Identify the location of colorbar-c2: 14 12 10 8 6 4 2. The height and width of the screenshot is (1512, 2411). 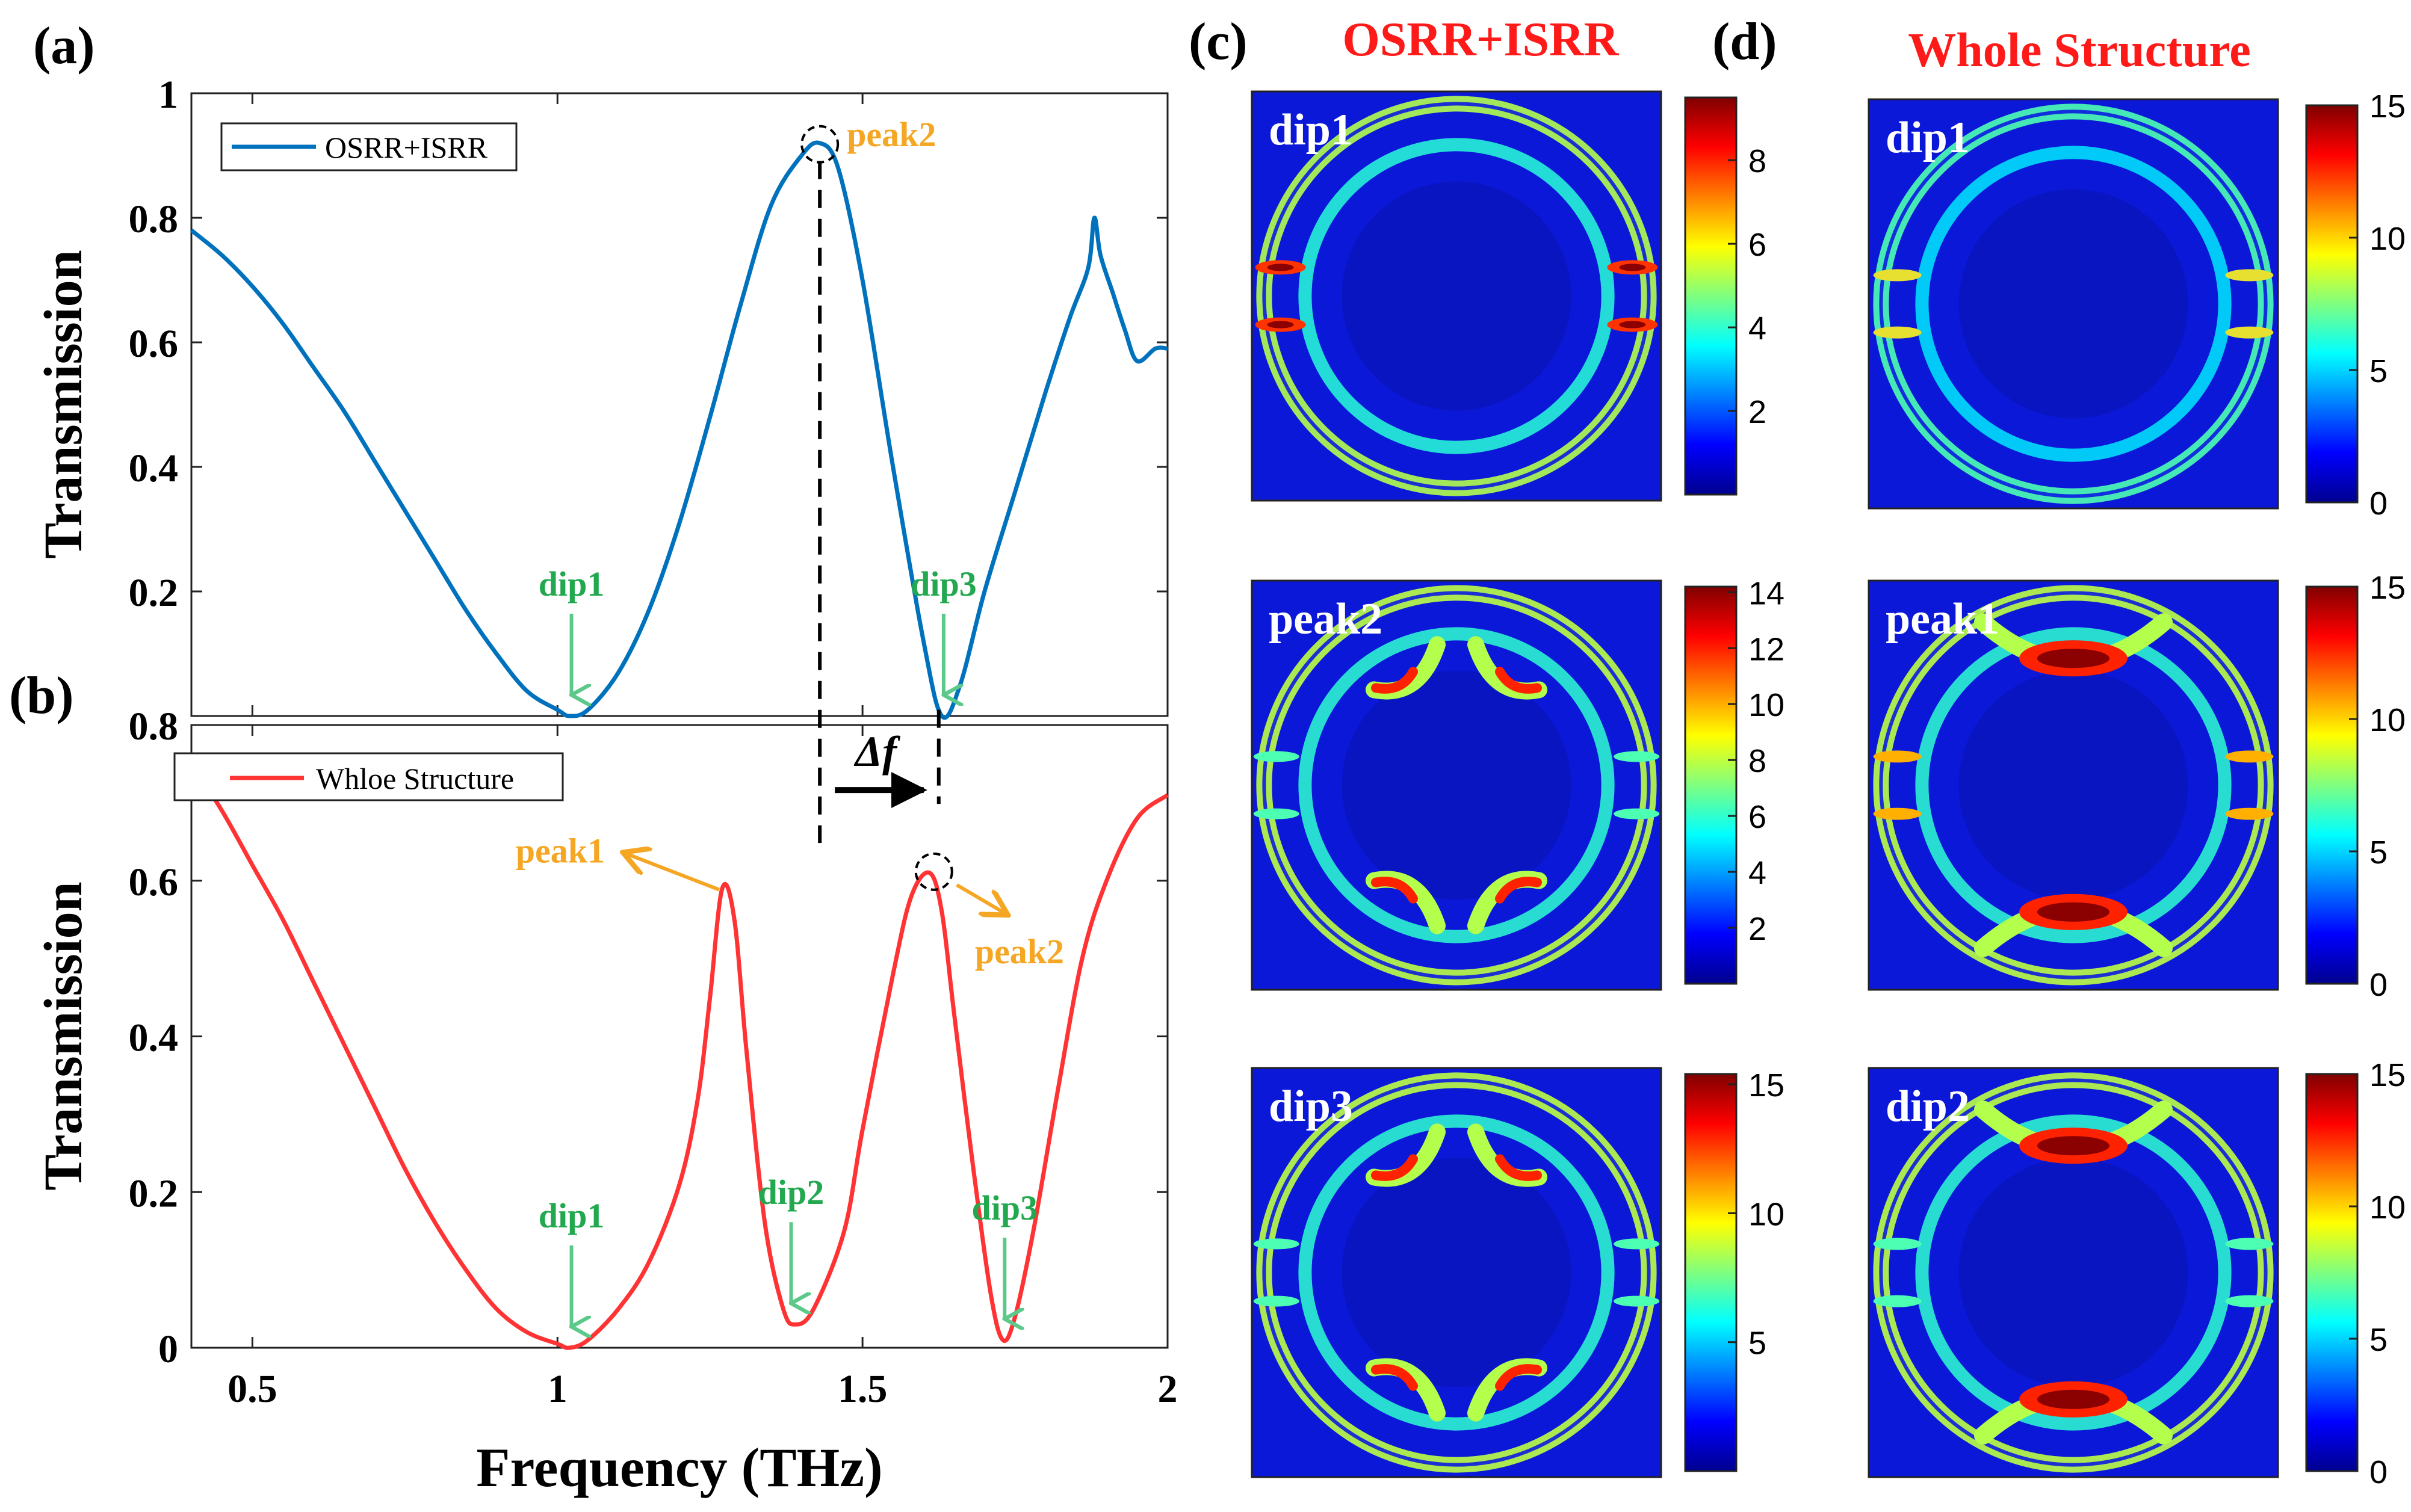
(1734, 780).